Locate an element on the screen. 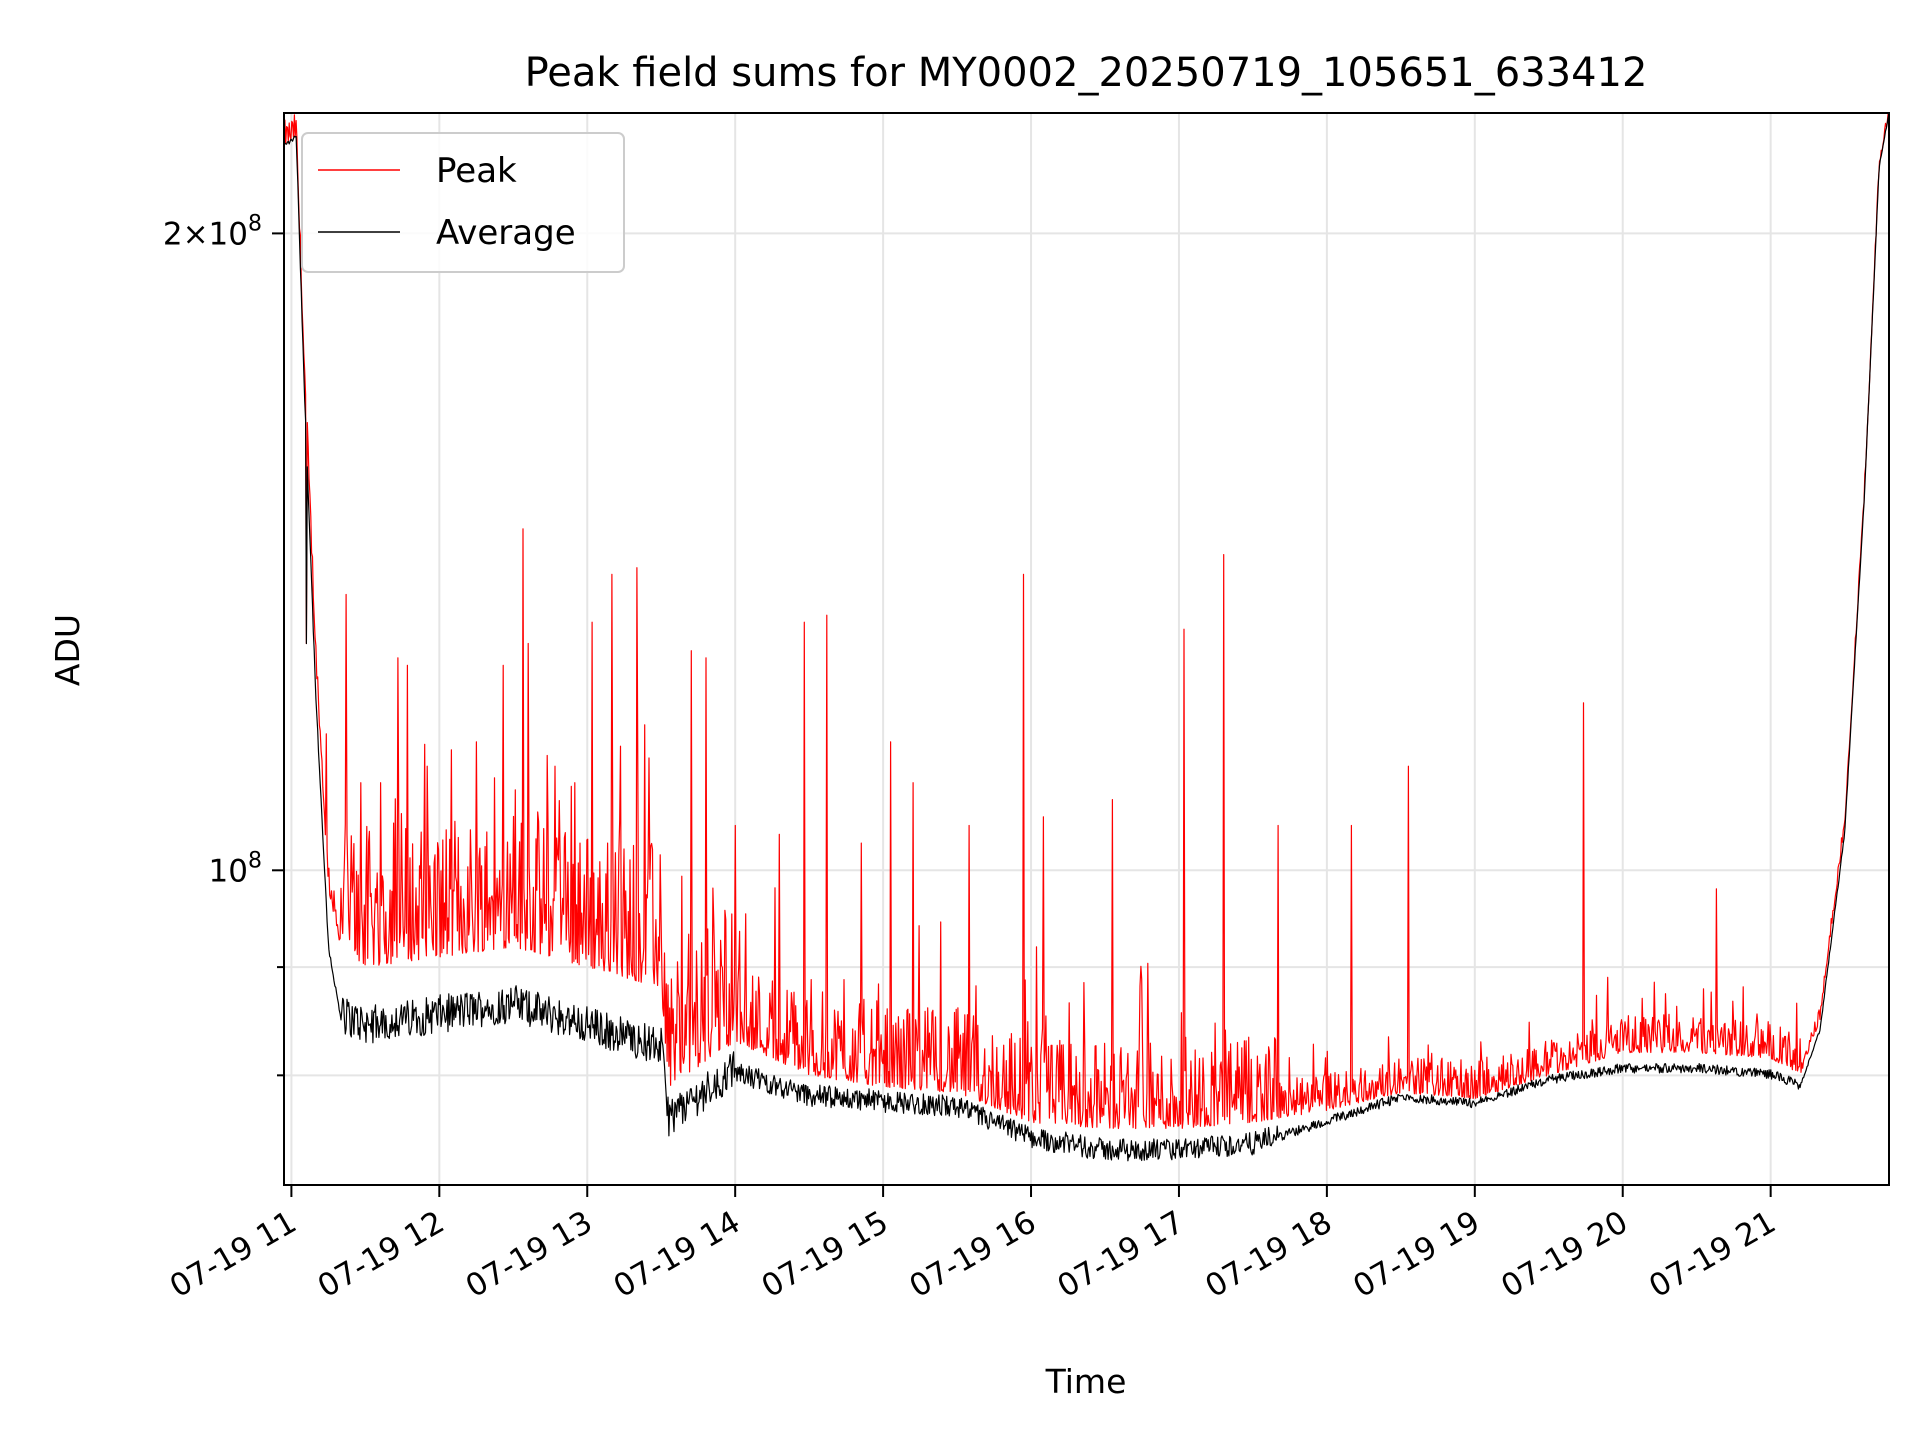  y-axis-label: ADU is located at coordinates (67, 650).